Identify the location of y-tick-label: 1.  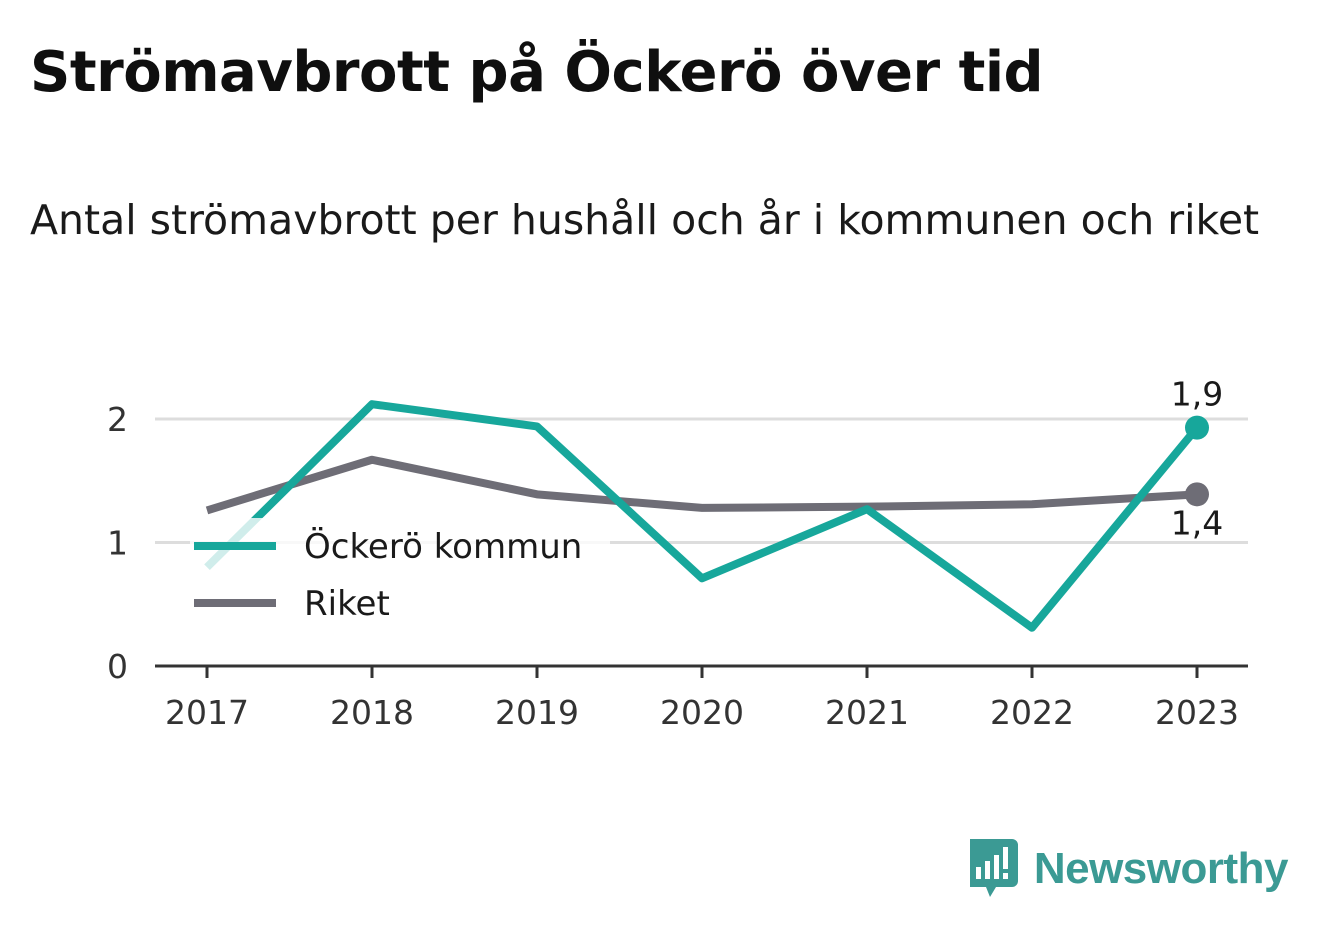
(117, 543).